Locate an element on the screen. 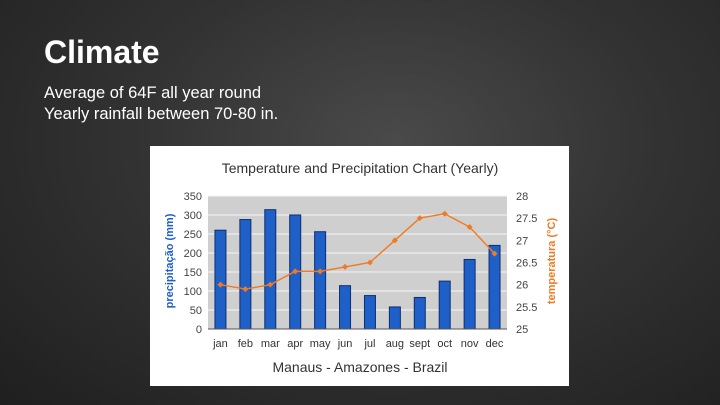  y2-tick-label: 25.5 is located at coordinates (526, 308).